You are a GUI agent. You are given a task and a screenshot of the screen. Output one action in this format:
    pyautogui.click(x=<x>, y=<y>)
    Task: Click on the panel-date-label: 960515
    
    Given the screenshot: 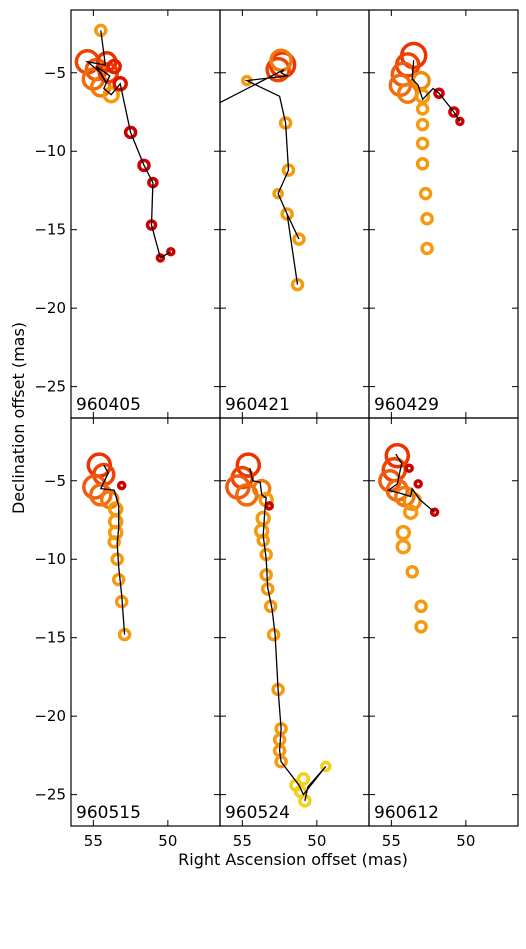 What is the action you would take?
    pyautogui.click(x=108, y=813)
    